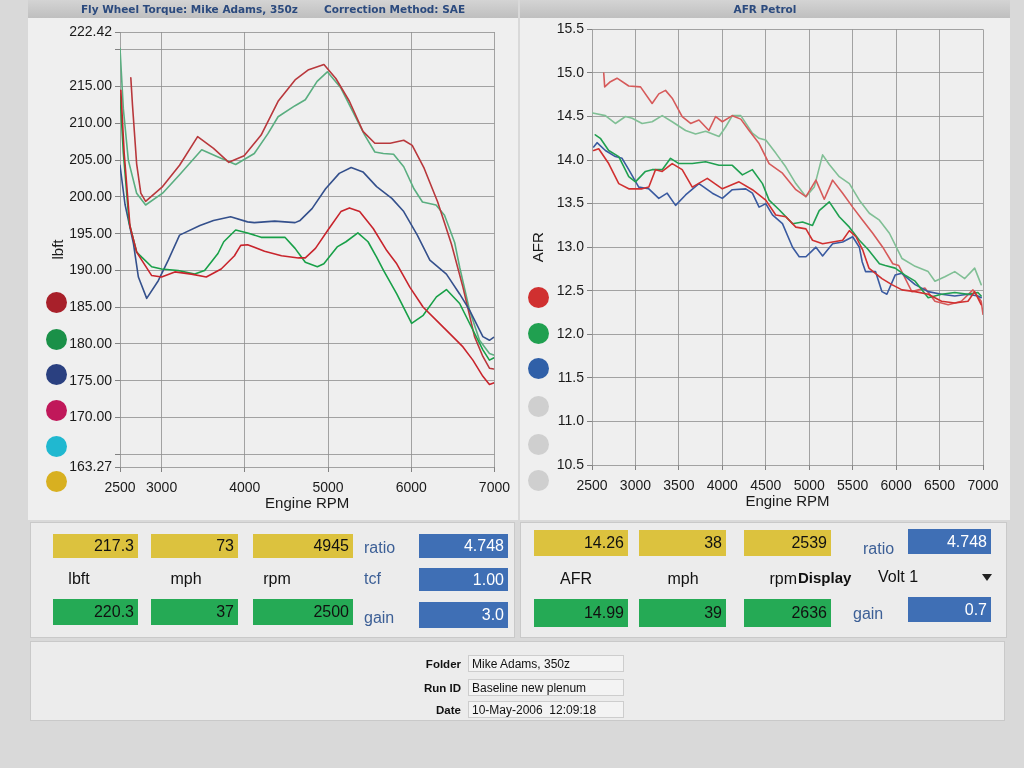 Image resolution: width=1024 pixels, height=768 pixels. Describe the element at coordinates (570, 28) in the screenshot. I see `y-tick-label: 15.5` at that location.